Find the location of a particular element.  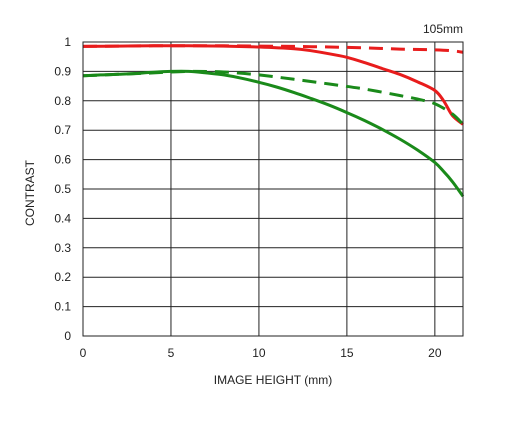

x-axis-title: IMAGE HEIGHT (mm) is located at coordinates (273, 380).